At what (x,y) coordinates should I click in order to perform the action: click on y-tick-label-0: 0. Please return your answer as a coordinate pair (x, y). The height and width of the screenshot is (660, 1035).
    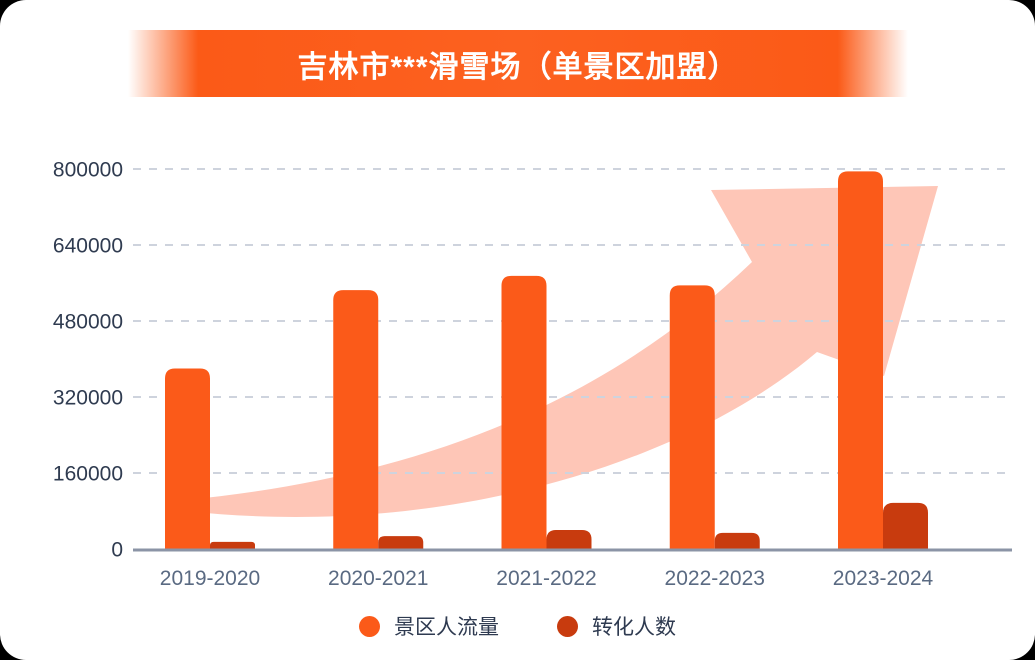
    Looking at the image, I should click on (117, 550).